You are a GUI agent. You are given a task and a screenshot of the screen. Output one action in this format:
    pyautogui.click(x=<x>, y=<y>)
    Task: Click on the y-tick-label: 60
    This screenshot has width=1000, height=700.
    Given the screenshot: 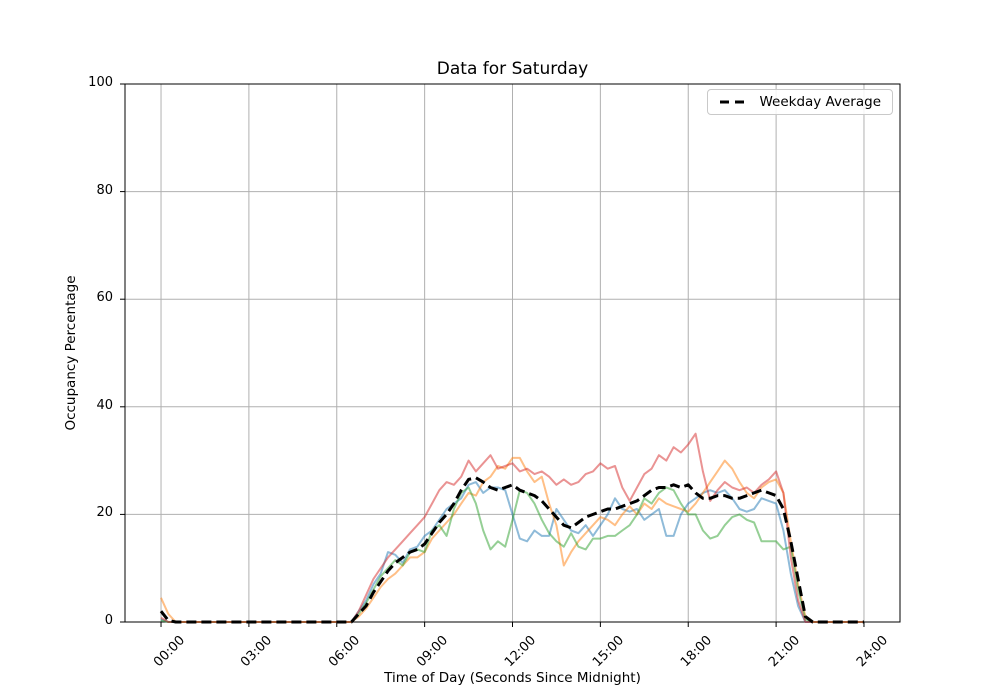 What is the action you would take?
    pyautogui.click(x=104, y=298)
    